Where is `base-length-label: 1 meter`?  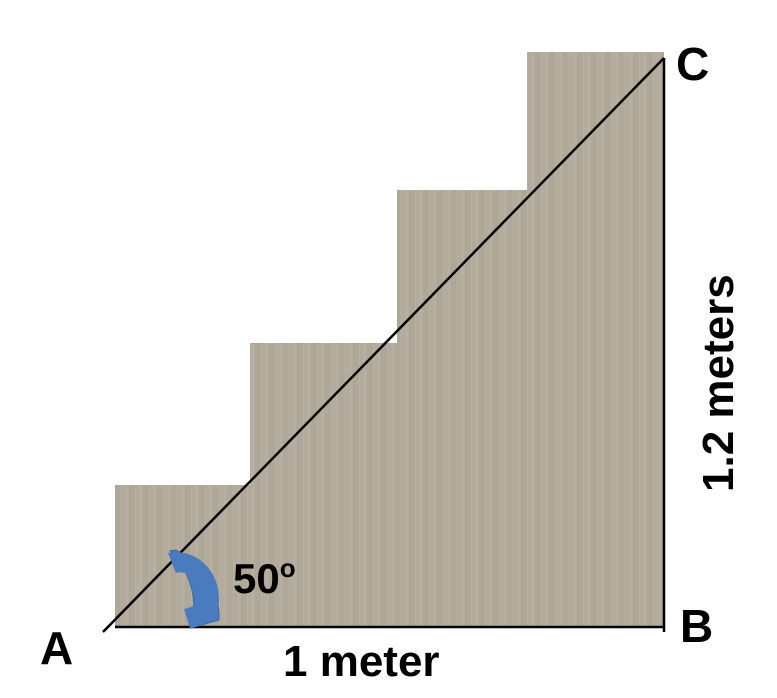
base-length-label: 1 meter is located at coordinates (361, 661).